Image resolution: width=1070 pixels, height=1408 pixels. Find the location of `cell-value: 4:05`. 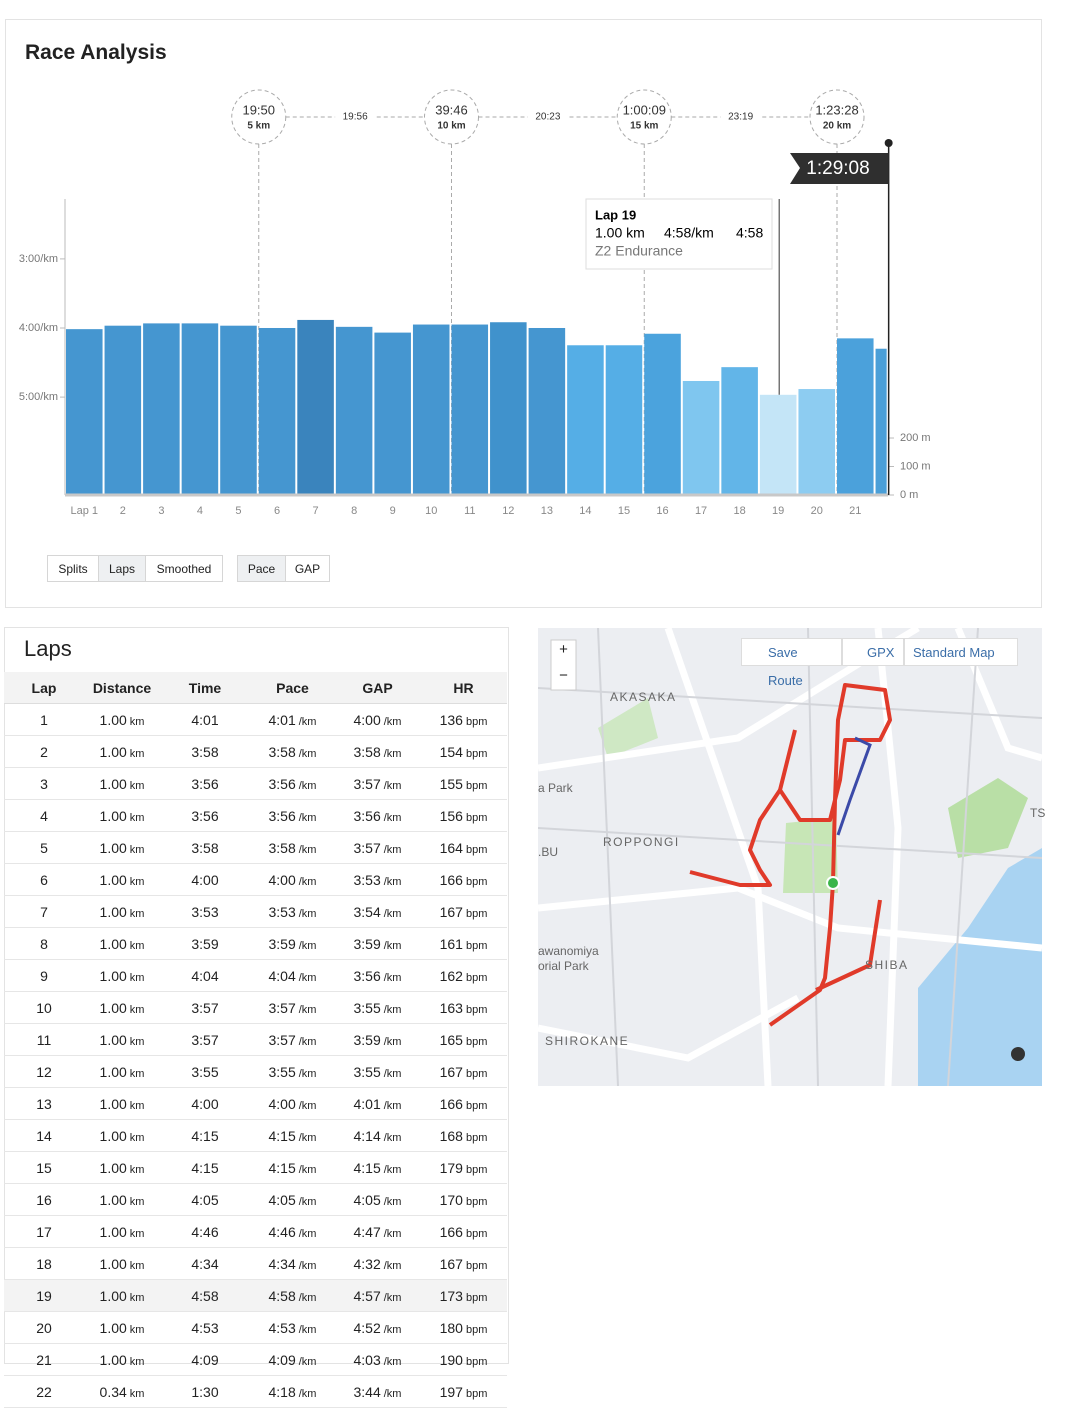

cell-value: 4:05 is located at coordinates (367, 1199).